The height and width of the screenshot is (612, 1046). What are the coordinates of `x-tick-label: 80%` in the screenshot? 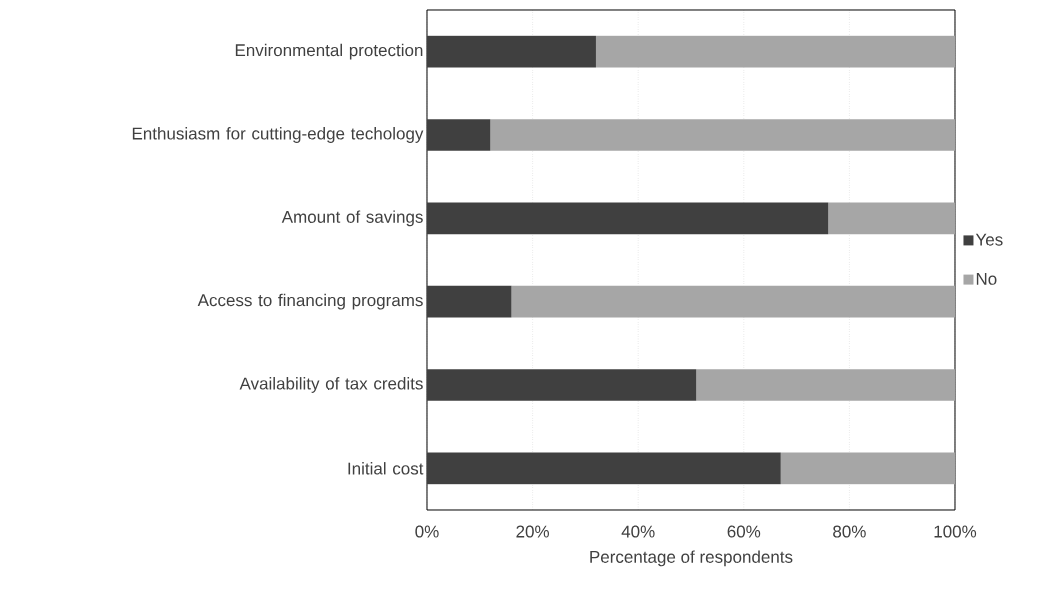 It's located at (849, 531).